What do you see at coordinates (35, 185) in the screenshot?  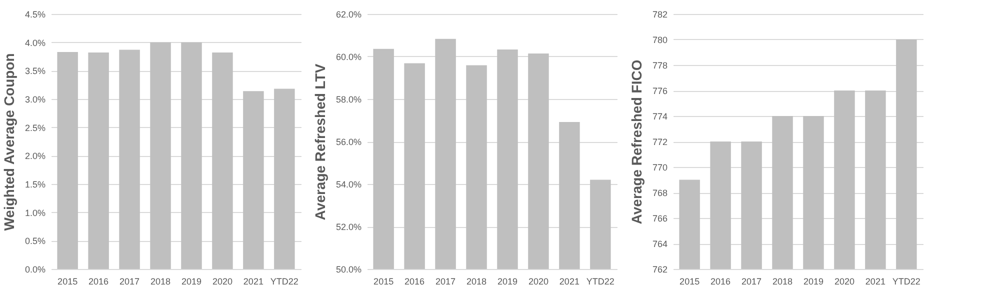 I see `y-tick-label: 1.5%` at bounding box center [35, 185].